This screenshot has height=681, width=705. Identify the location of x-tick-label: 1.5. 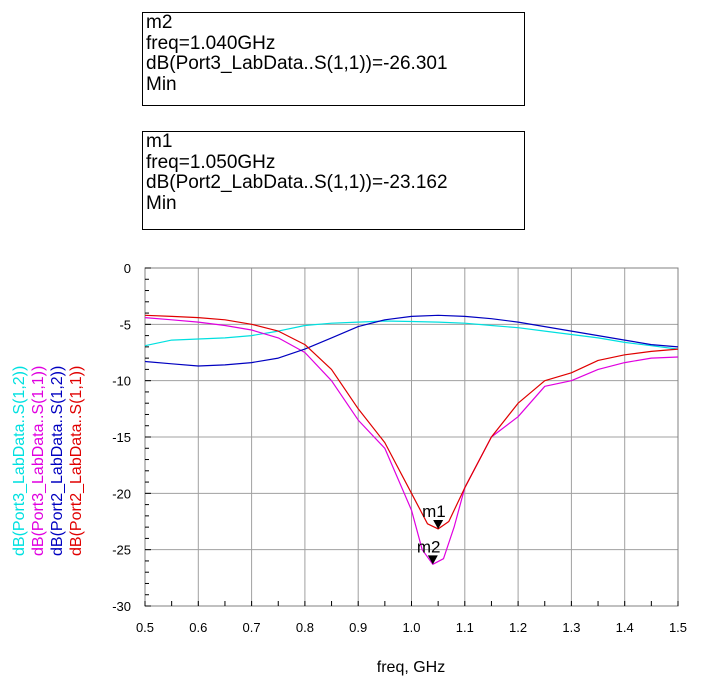
(678, 627).